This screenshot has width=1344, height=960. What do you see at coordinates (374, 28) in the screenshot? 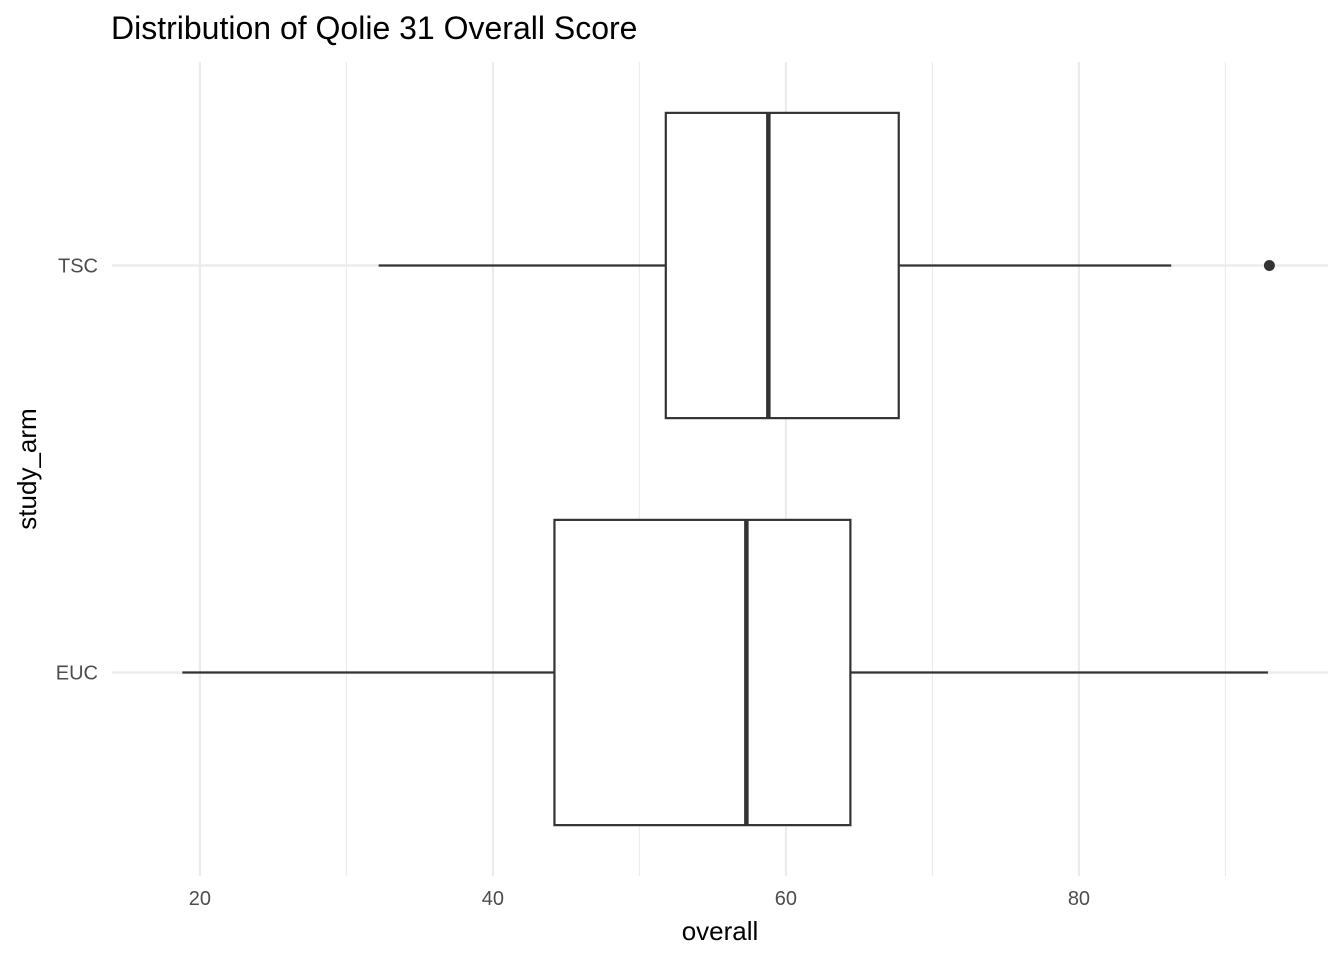
I see `chart-title: Distribution of Qolie 31 Overall Score` at bounding box center [374, 28].